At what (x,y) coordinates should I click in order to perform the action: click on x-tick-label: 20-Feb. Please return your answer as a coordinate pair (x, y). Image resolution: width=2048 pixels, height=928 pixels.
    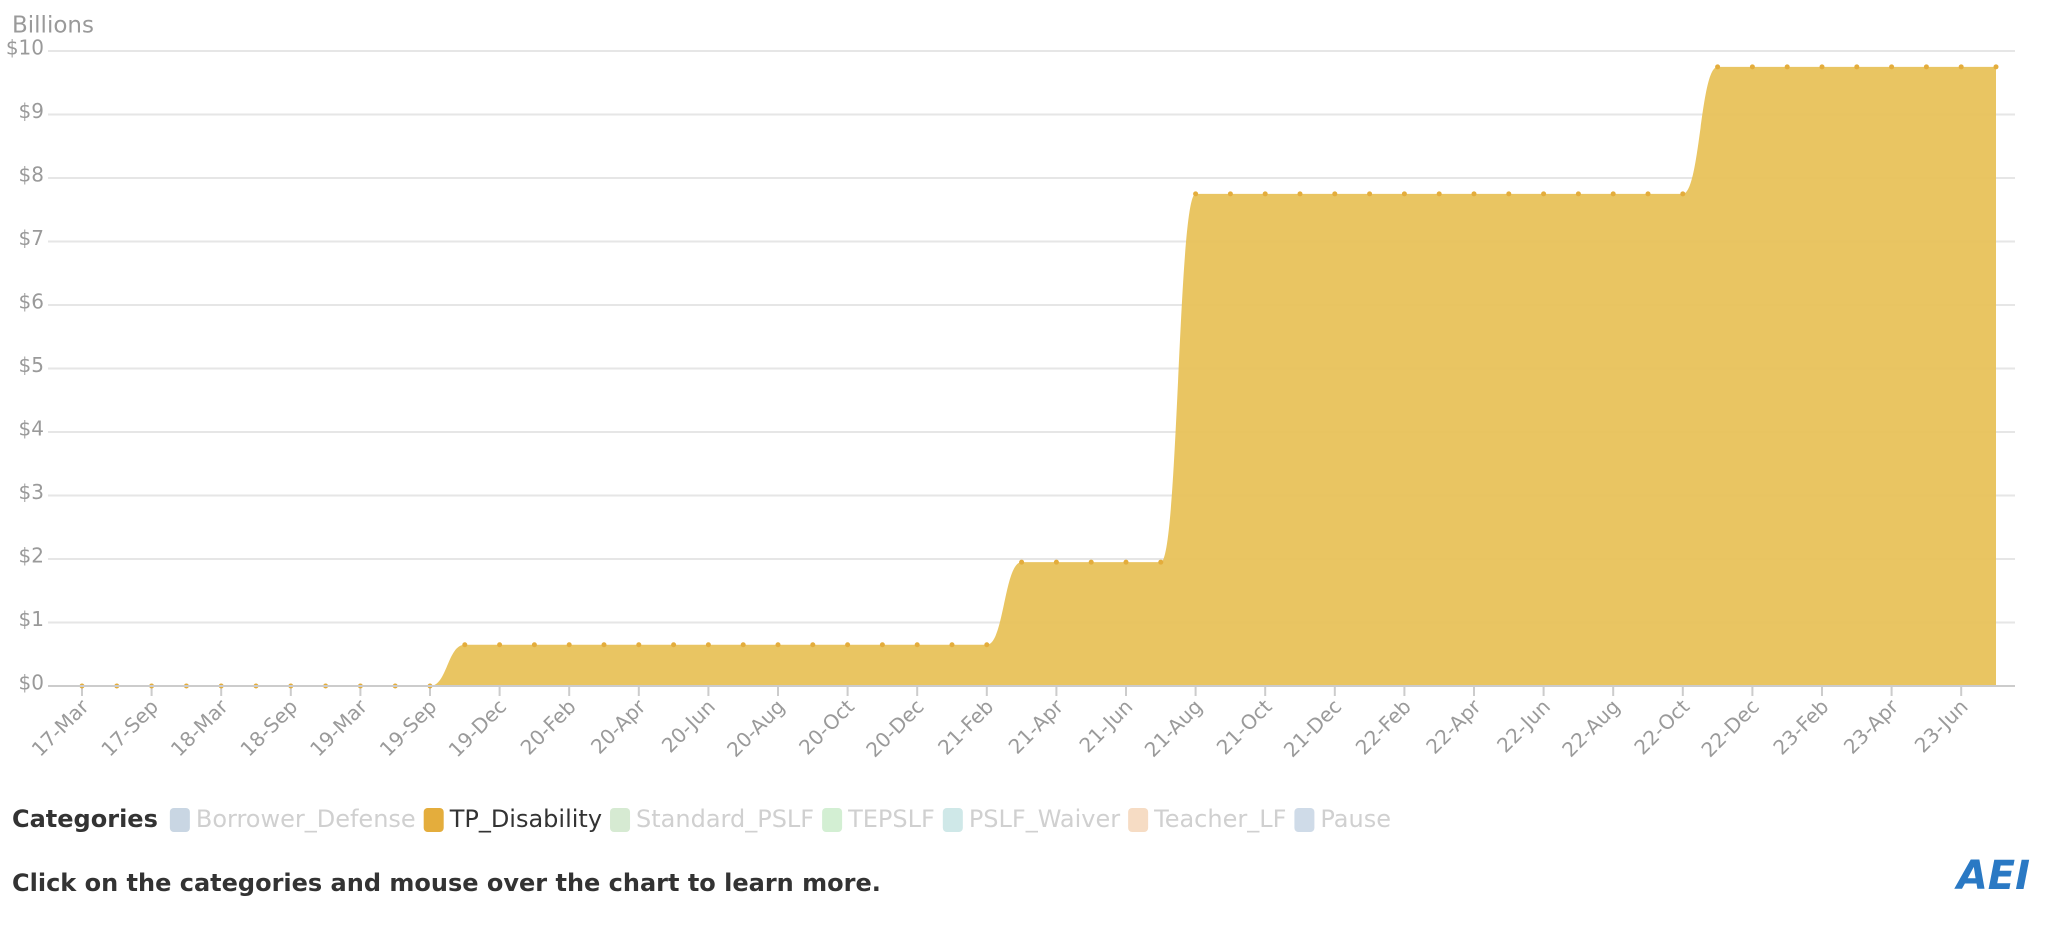
    Looking at the image, I should click on (548, 726).